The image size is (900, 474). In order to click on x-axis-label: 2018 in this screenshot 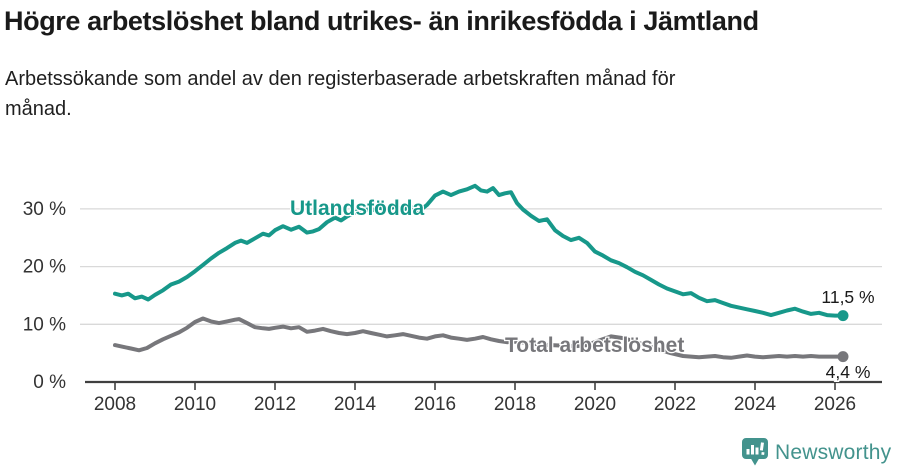, I will do `click(515, 404)`.